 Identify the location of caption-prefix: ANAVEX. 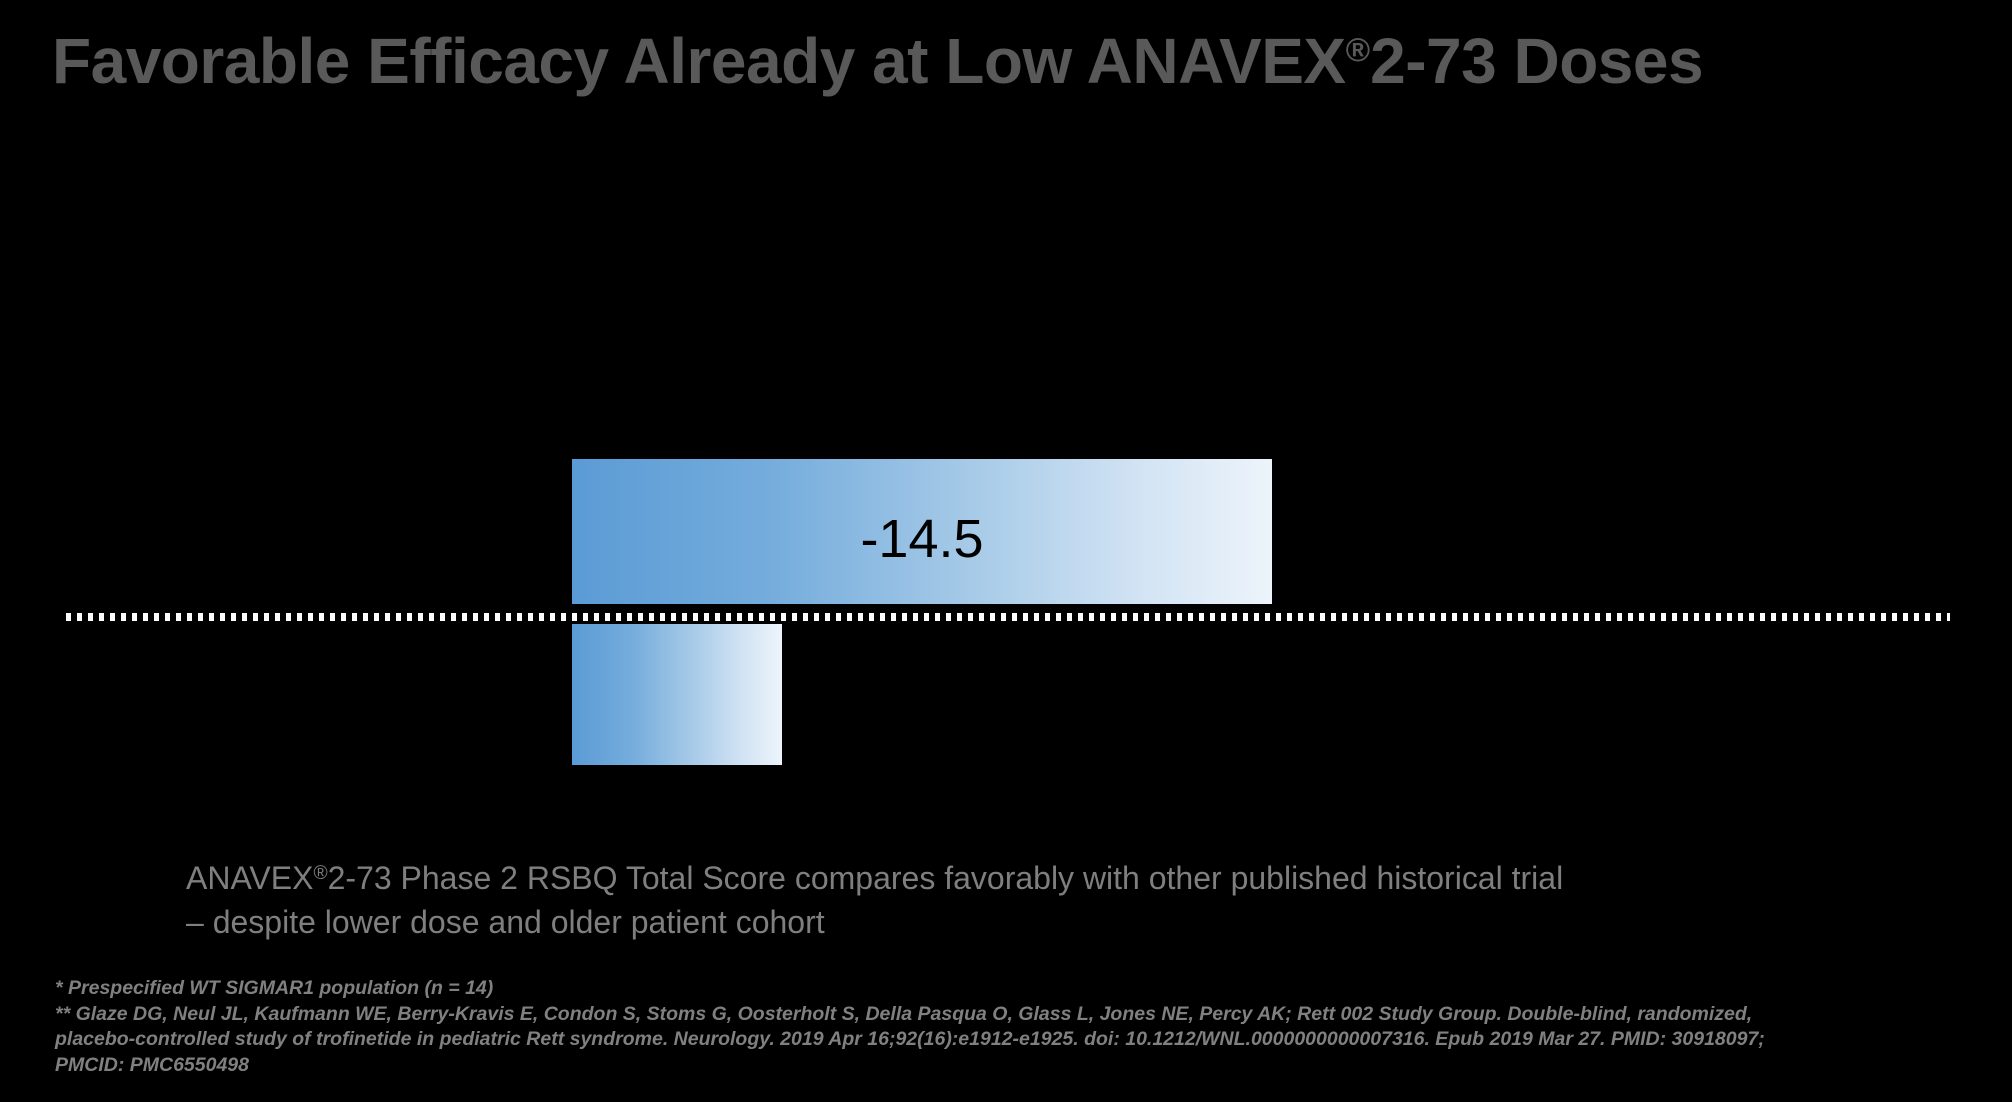
(250, 878).